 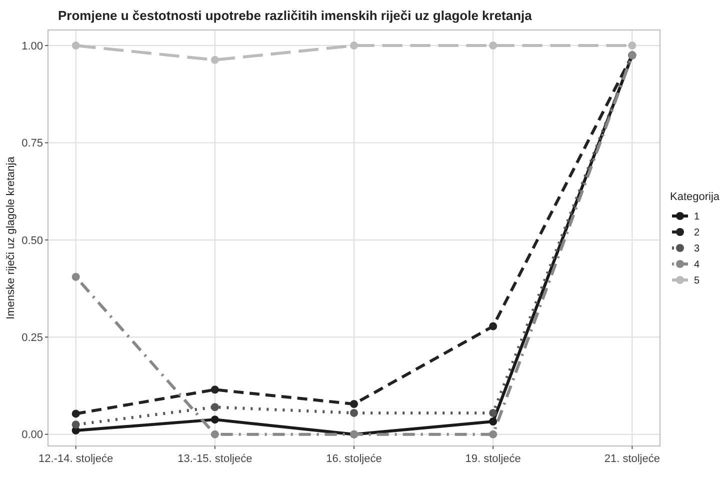 What do you see at coordinates (695, 197) in the screenshot?
I see `legend-title: Kategorija` at bounding box center [695, 197].